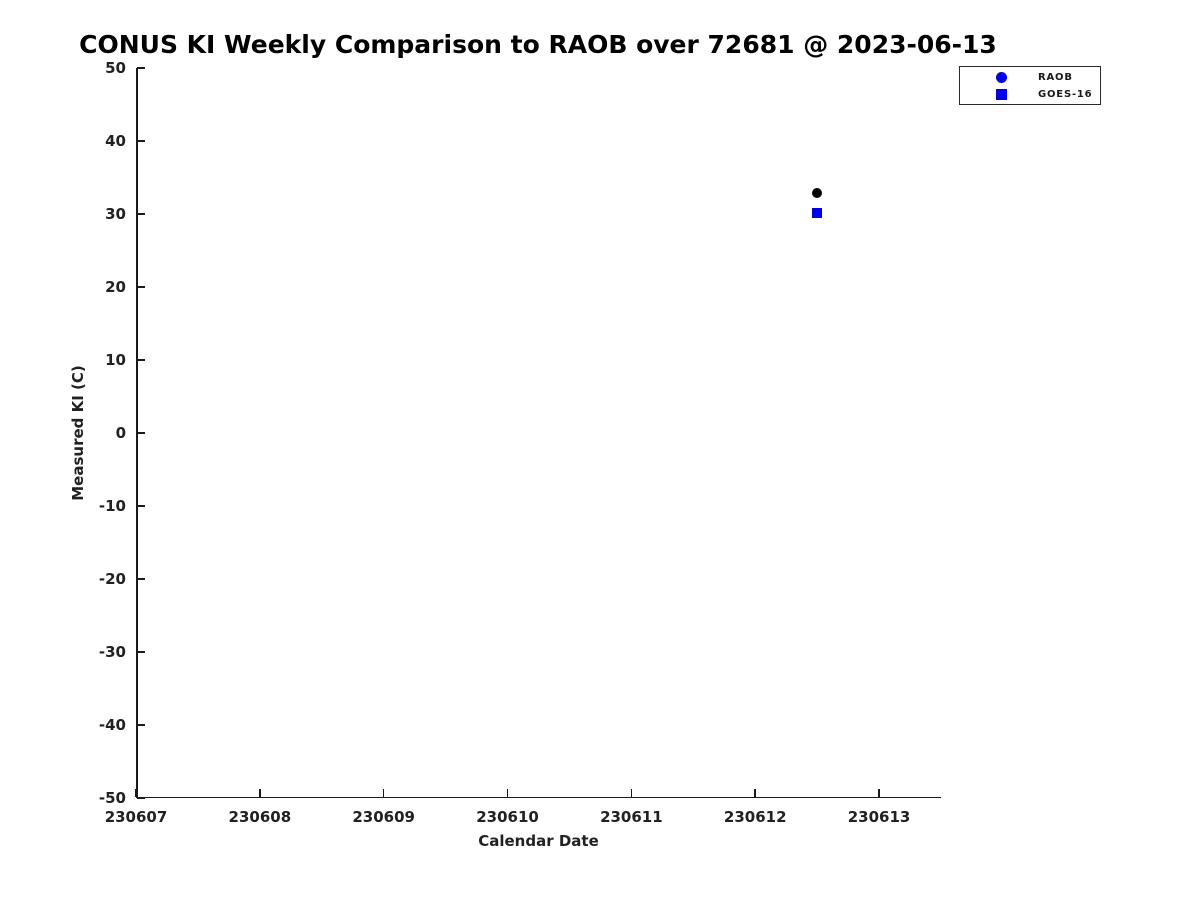 The height and width of the screenshot is (900, 1200). What do you see at coordinates (260, 817) in the screenshot?
I see `x-tick-label: 230608` at bounding box center [260, 817].